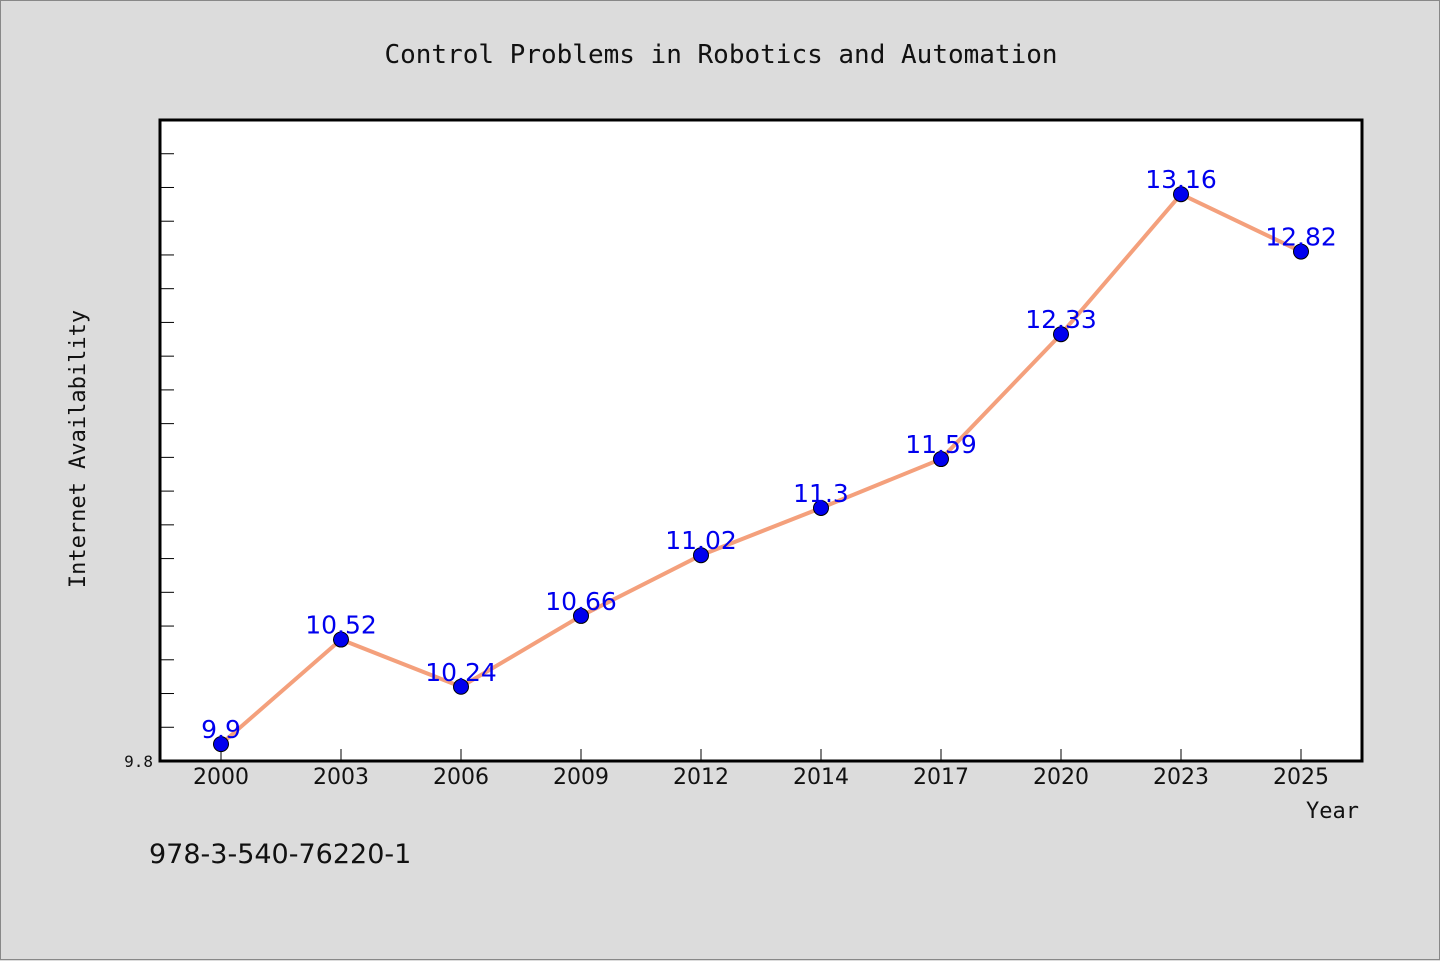 Image resolution: width=1440 pixels, height=961 pixels. What do you see at coordinates (941, 444) in the screenshot?
I see `data-label: 11.59` at bounding box center [941, 444].